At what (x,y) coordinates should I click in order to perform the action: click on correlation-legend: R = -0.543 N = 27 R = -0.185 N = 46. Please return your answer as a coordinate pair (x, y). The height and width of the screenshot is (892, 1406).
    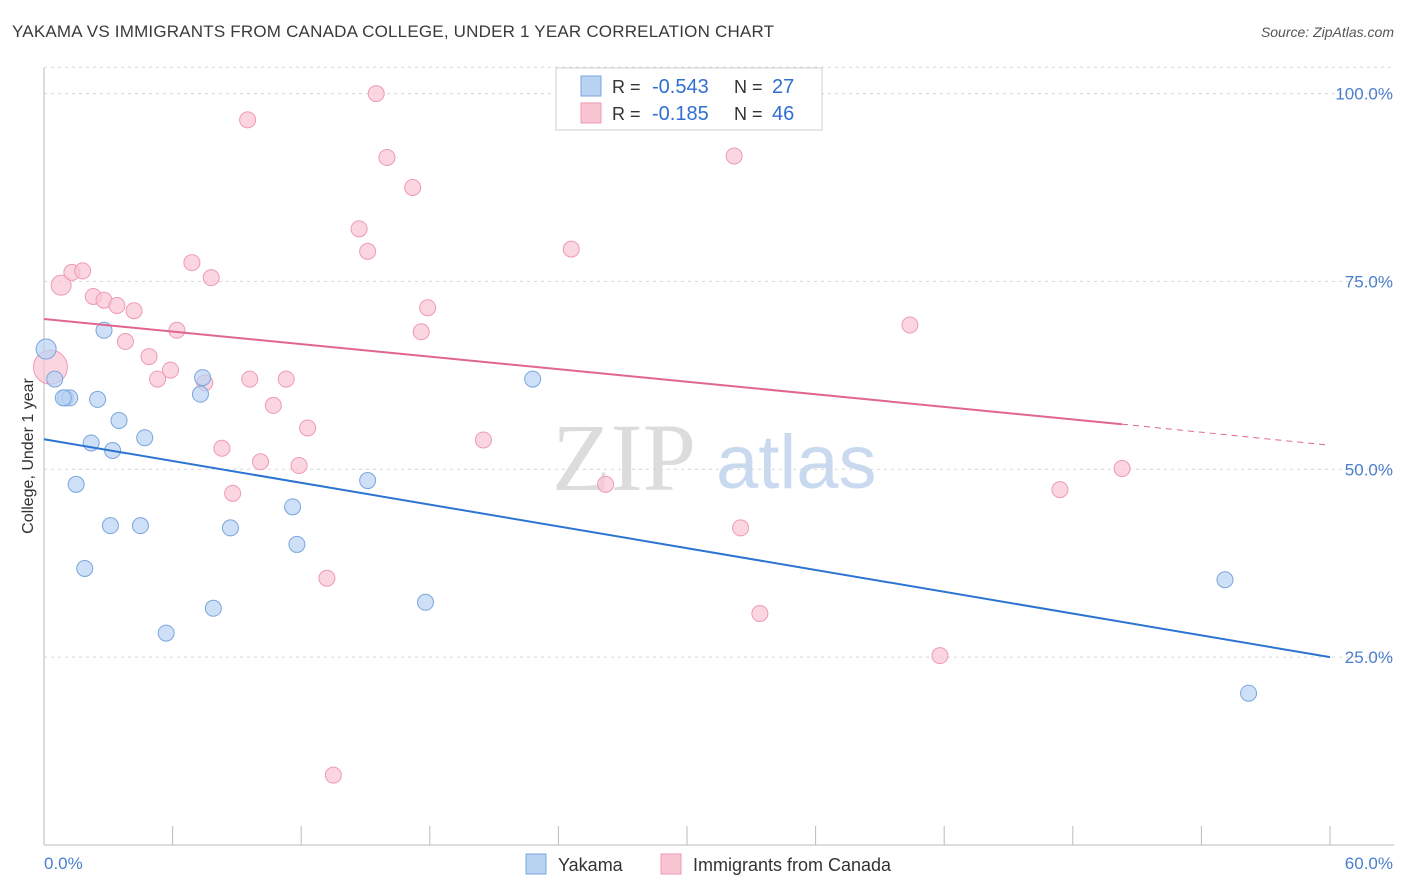
    Looking at the image, I should click on (689, 99).